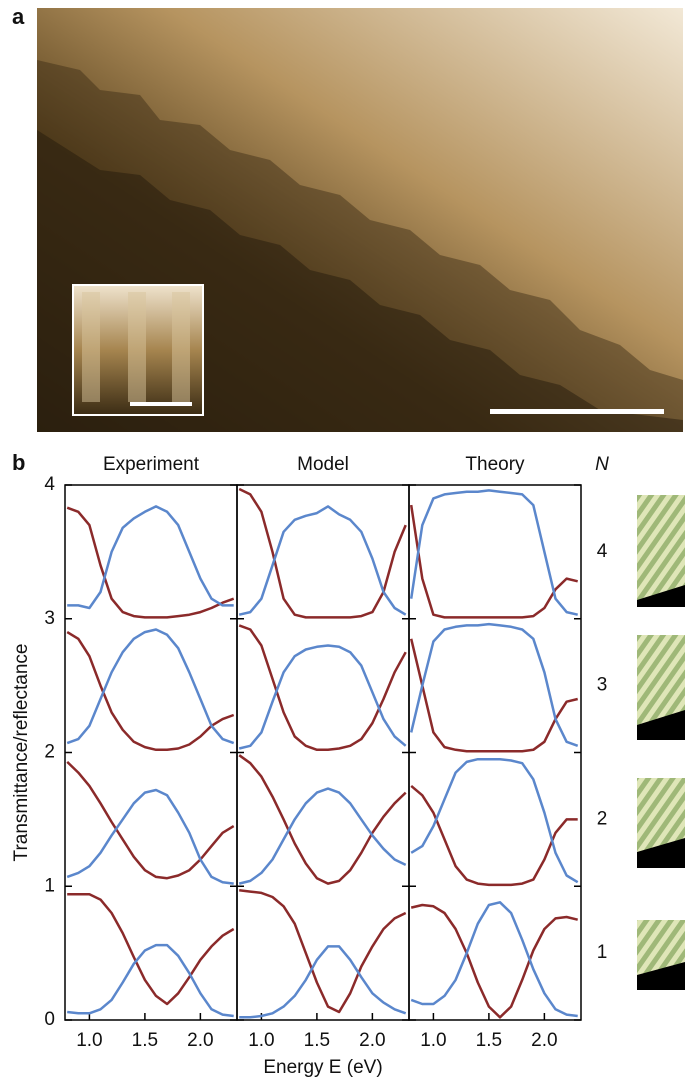 This screenshot has height=1084, width=685. I want to click on x-axis-label: Energy E (eV), so click(322, 1067).